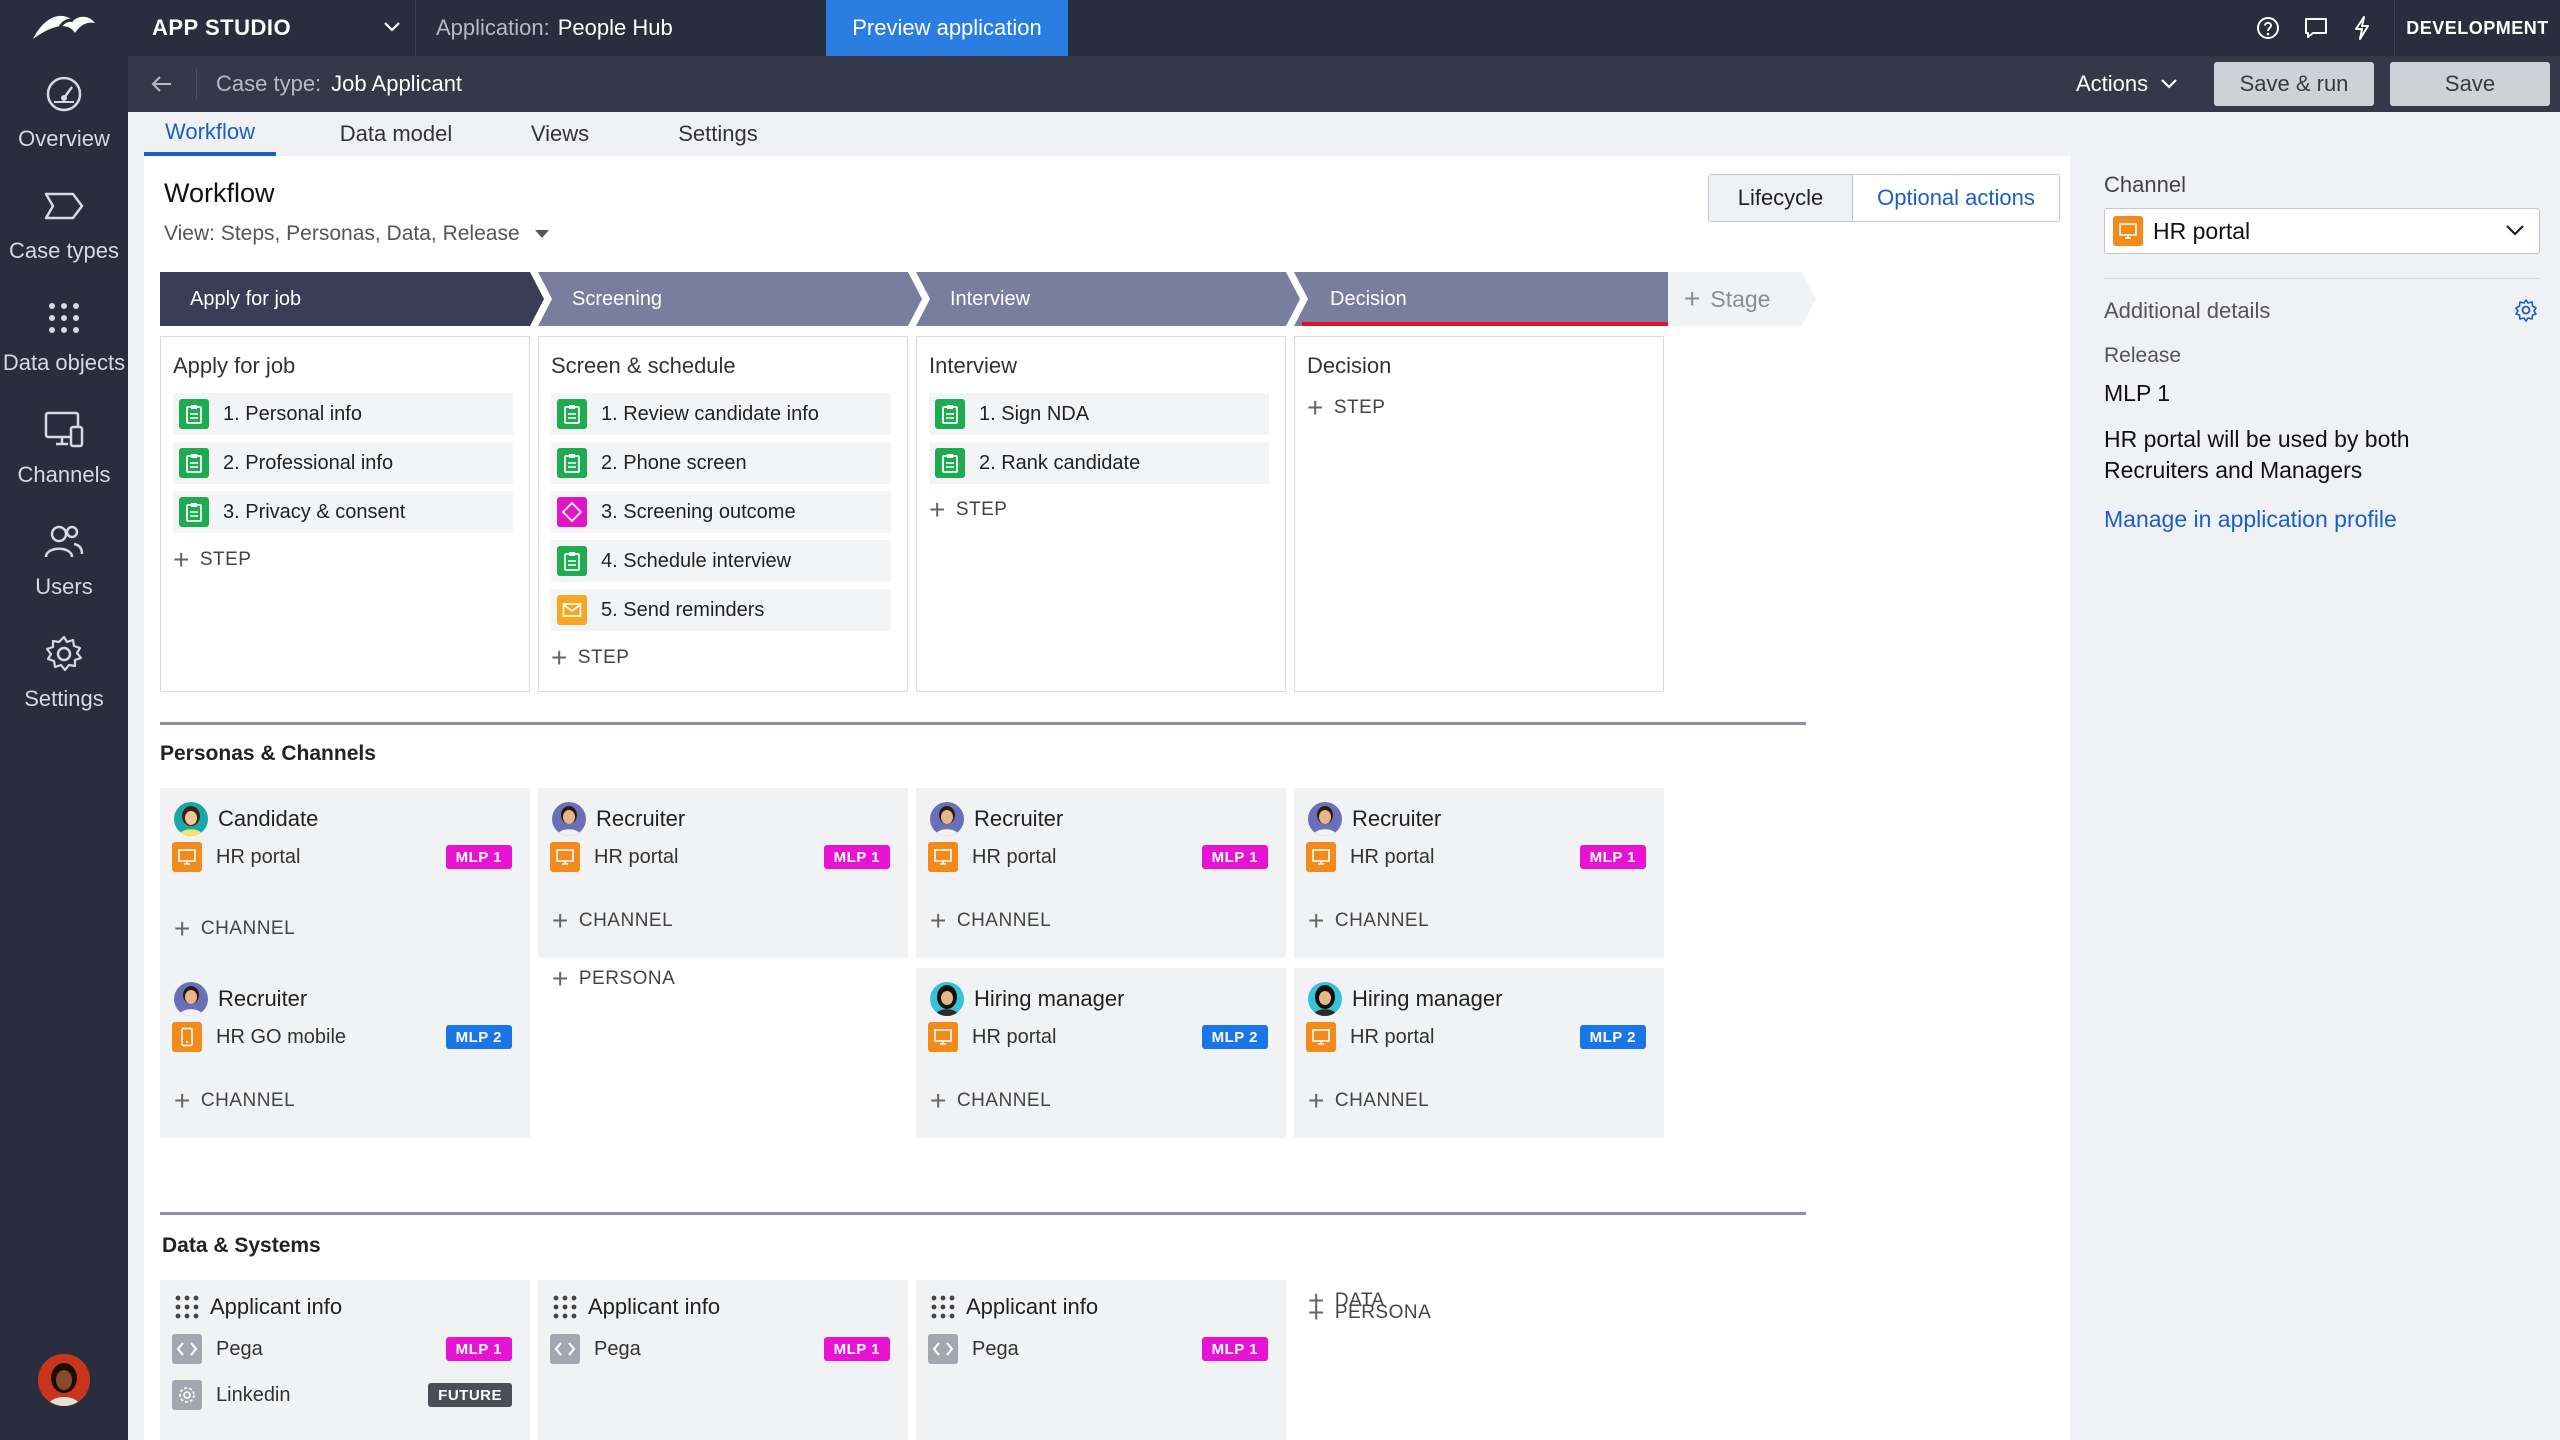 The width and height of the screenshot is (2560, 1440). What do you see at coordinates (2470, 84) in the screenshot?
I see `save-button: Save` at bounding box center [2470, 84].